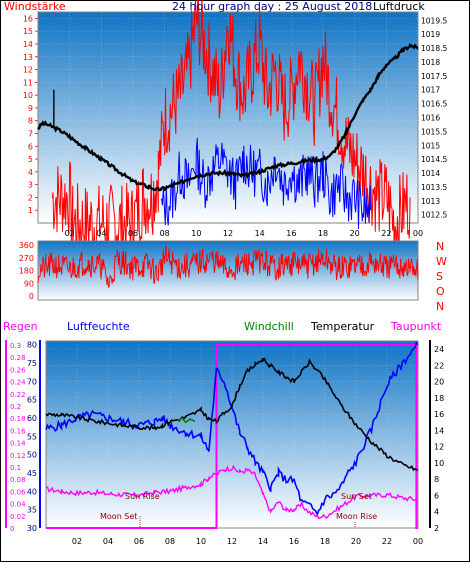  I want to click on windchill-line, so click(186, 420).